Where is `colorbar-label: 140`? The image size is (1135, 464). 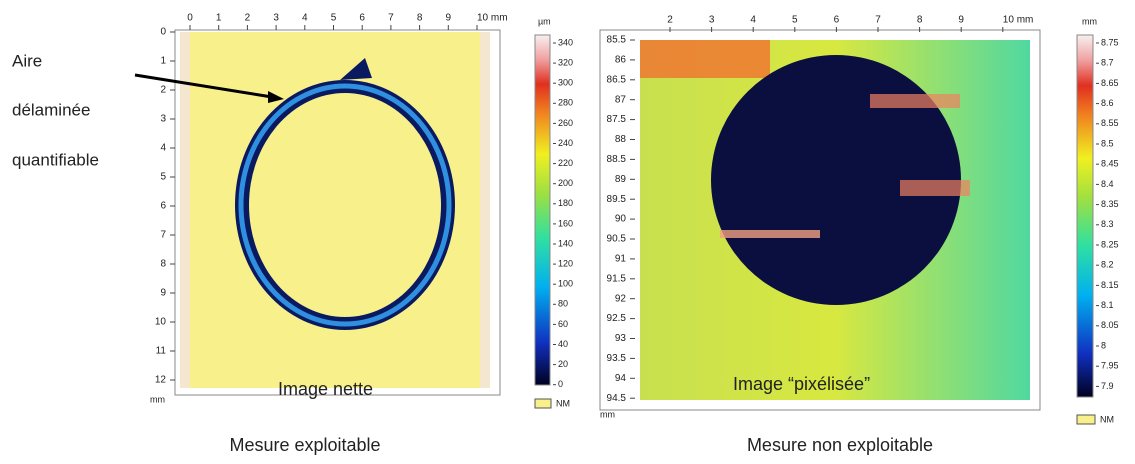 colorbar-label: 140 is located at coordinates (565, 243).